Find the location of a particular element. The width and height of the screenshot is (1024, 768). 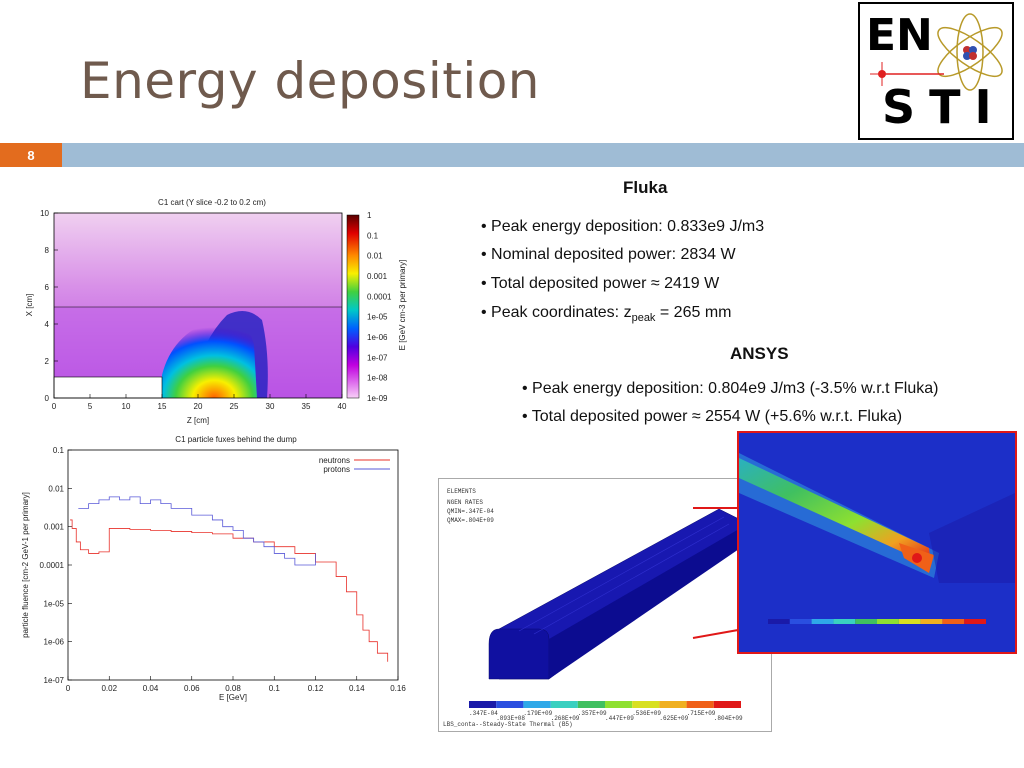

chart-xtick-label: 0.08 is located at coordinates (233, 688).